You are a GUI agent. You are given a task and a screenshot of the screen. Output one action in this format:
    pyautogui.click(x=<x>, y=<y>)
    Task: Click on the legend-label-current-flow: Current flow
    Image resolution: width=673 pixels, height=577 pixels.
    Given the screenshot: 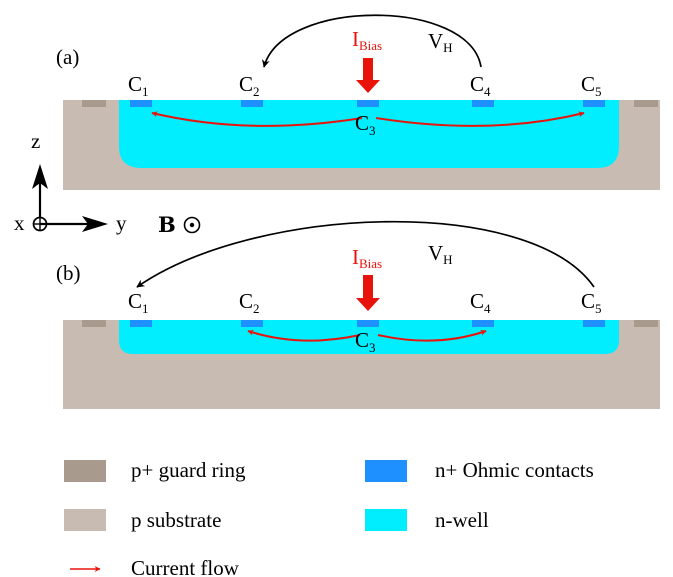 What is the action you would take?
    pyautogui.click(x=185, y=566)
    